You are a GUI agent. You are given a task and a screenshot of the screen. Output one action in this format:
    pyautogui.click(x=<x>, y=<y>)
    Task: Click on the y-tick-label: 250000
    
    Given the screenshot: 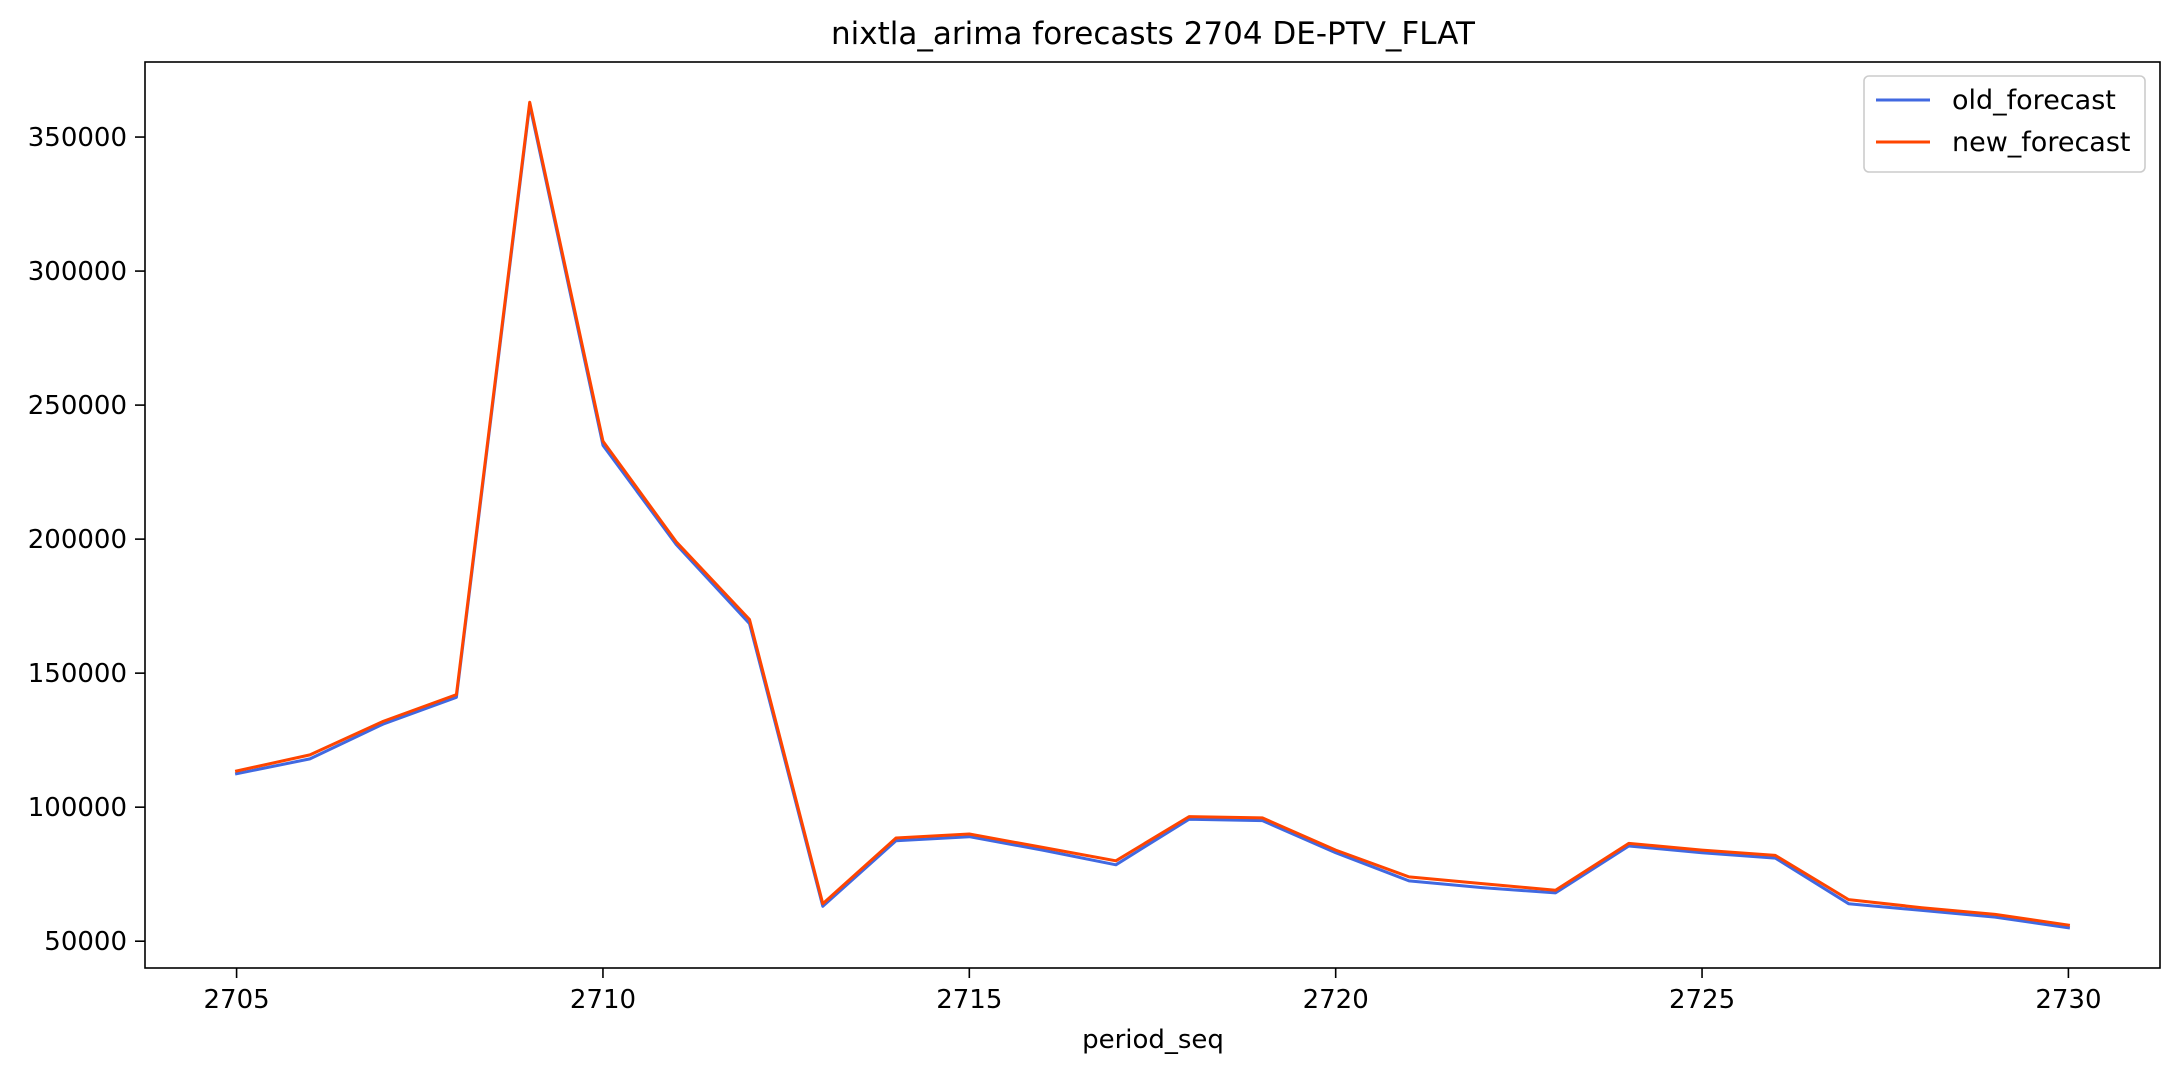 What is the action you would take?
    pyautogui.click(x=77, y=406)
    